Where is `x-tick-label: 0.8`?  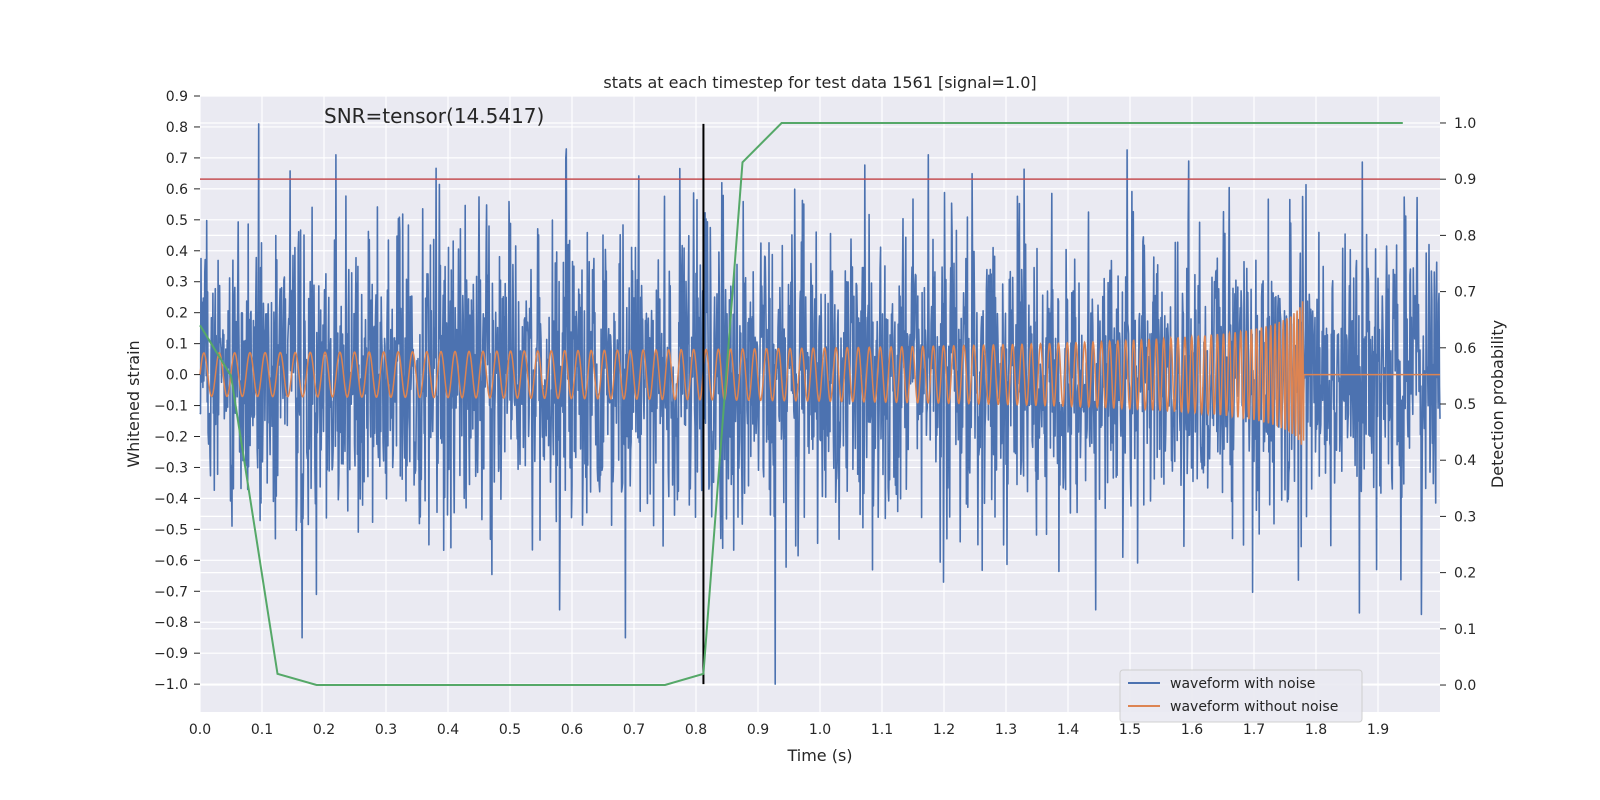
x-tick-label: 0.8 is located at coordinates (696, 730).